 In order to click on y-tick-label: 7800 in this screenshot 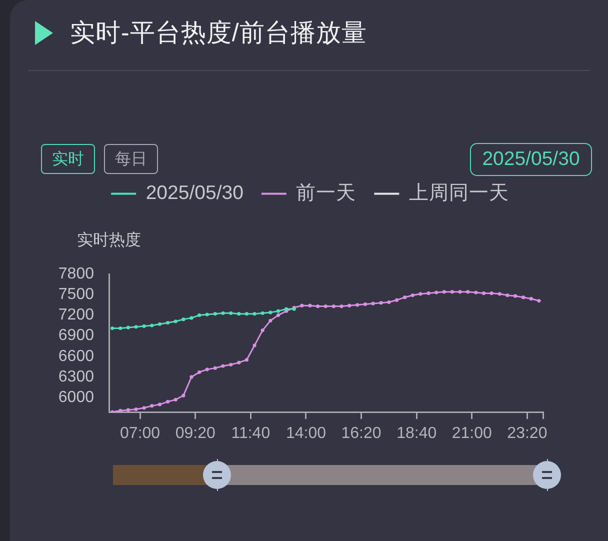, I will do `click(76, 273)`.